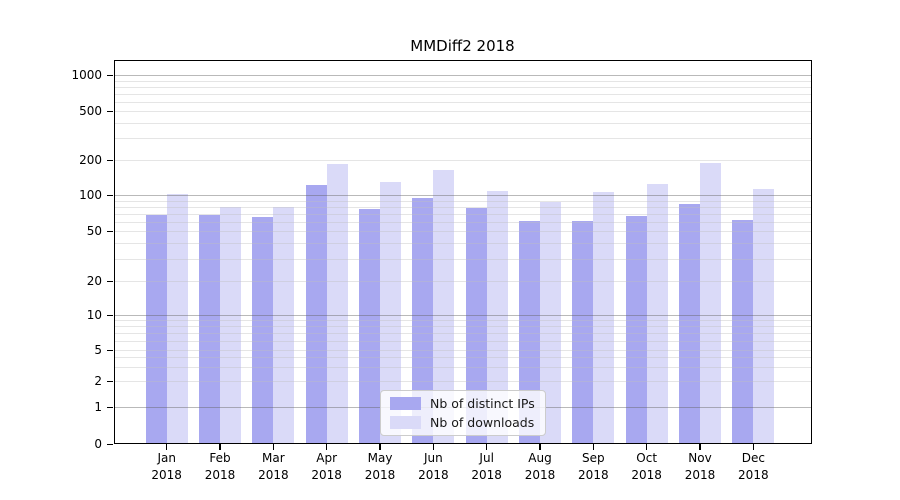 Image resolution: width=900 pixels, height=500 pixels. I want to click on bar-nb-of-downloads-jan-2018, so click(177, 319).